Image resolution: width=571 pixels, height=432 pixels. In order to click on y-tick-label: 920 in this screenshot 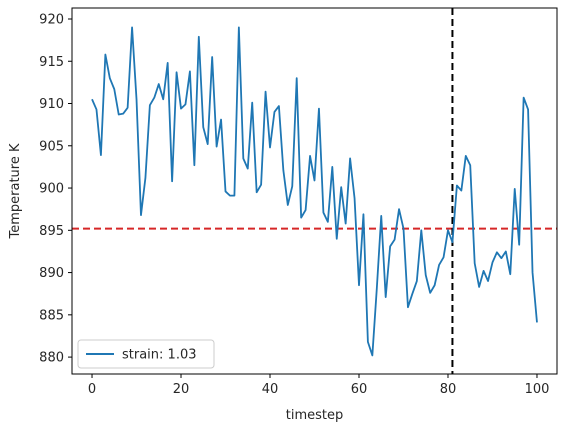, I will do `click(51, 19)`.